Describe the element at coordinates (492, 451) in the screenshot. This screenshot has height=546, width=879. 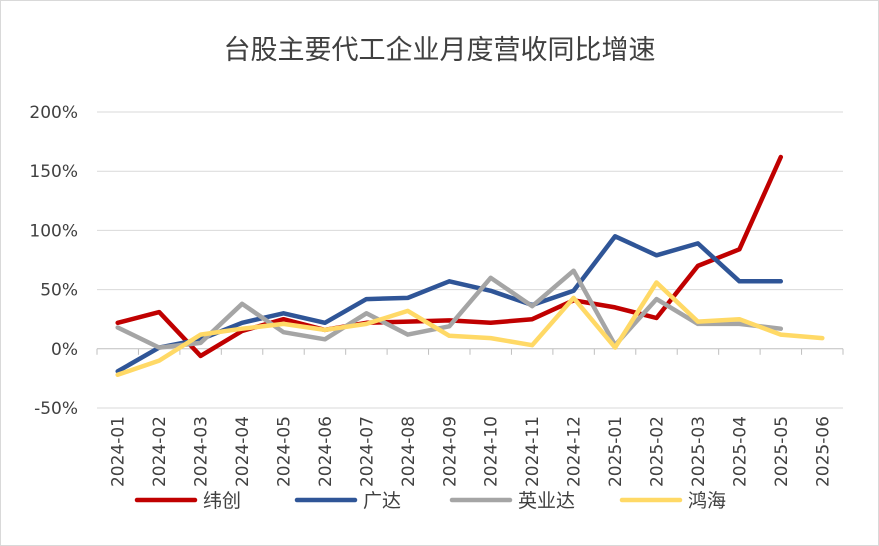
I see `x-tick-label: 2024-10` at that location.